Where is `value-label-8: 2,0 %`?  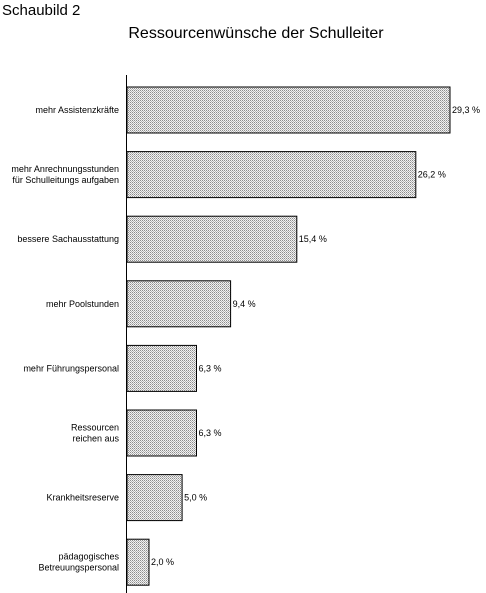 value-label-8: 2,0 % is located at coordinates (162, 562).